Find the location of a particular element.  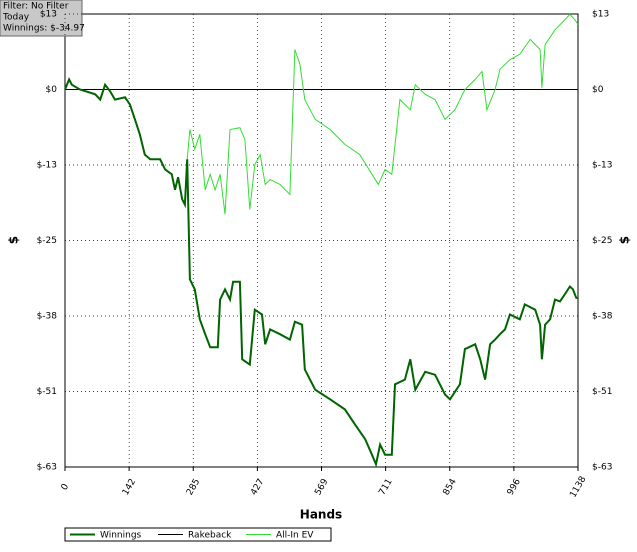

info-period: Today is located at coordinates (16, 18).